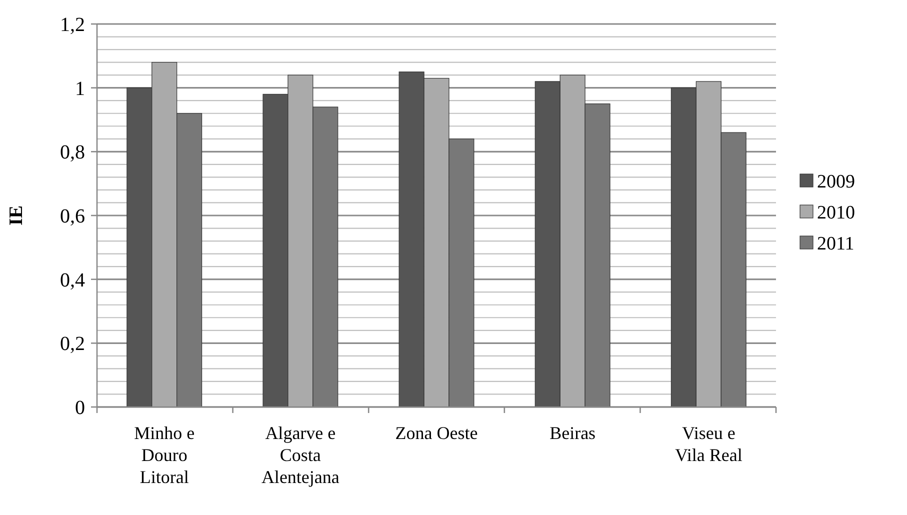 The height and width of the screenshot is (515, 907). I want to click on y-tick-label: 0,2, so click(72, 344).